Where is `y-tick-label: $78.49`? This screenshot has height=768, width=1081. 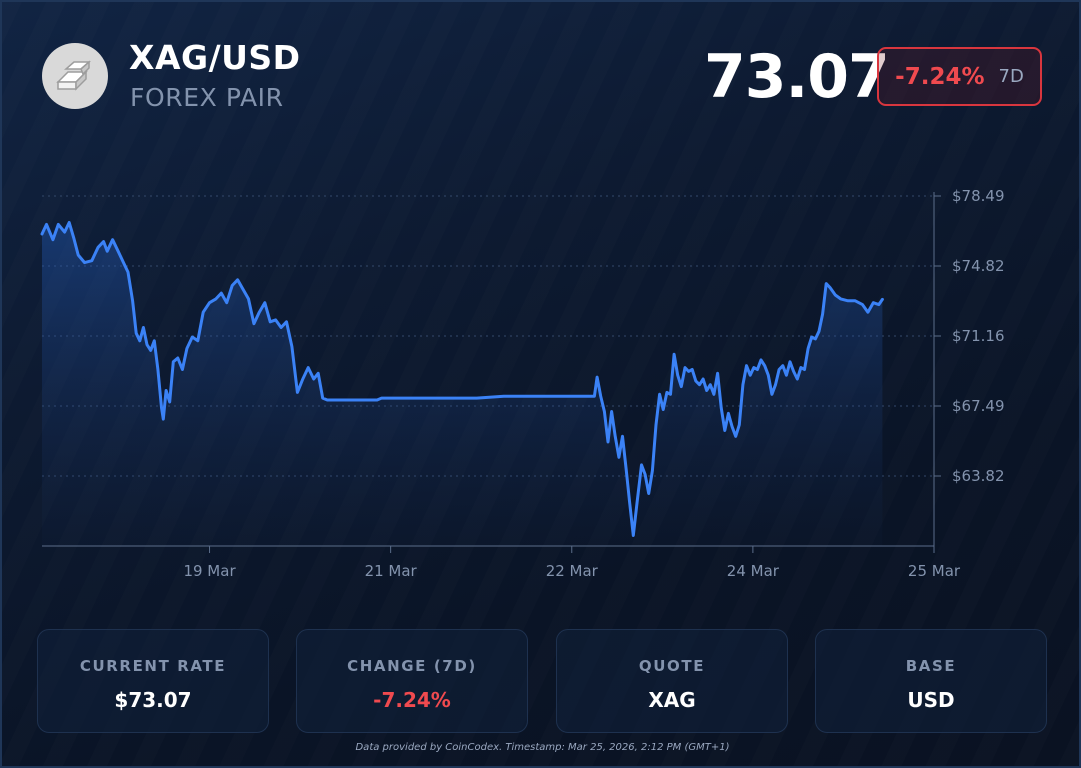
y-tick-label: $78.49 is located at coordinates (978, 196).